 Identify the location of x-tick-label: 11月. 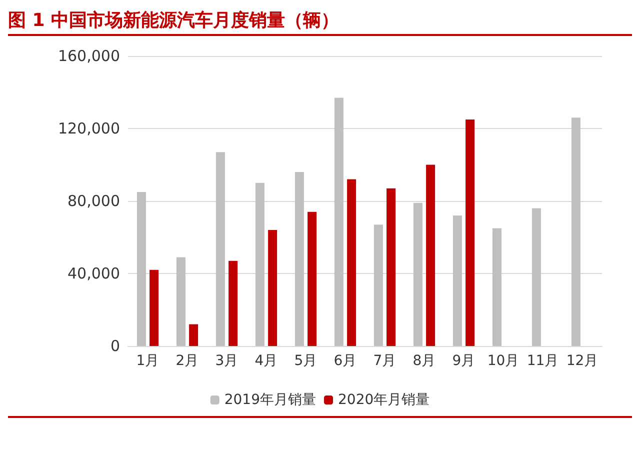
(542, 361).